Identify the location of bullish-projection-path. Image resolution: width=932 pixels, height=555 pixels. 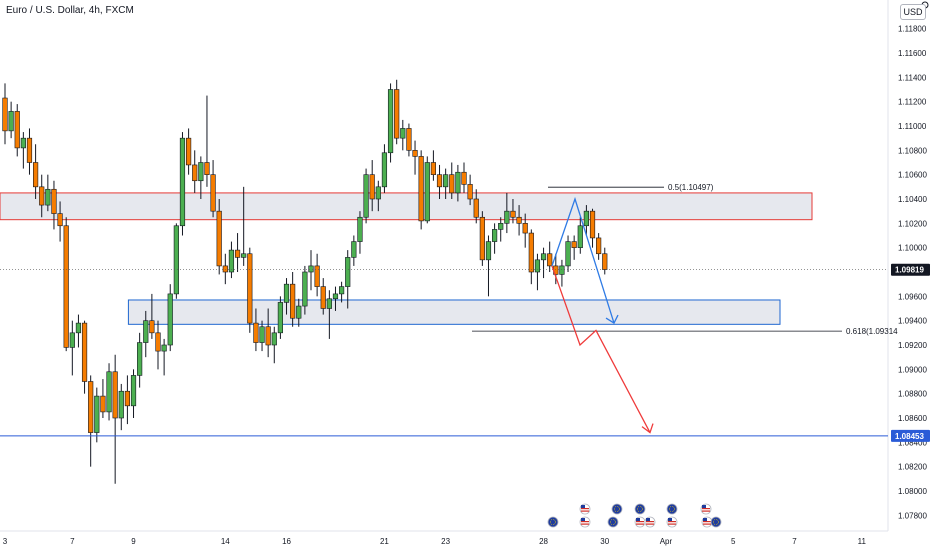
(583, 260).